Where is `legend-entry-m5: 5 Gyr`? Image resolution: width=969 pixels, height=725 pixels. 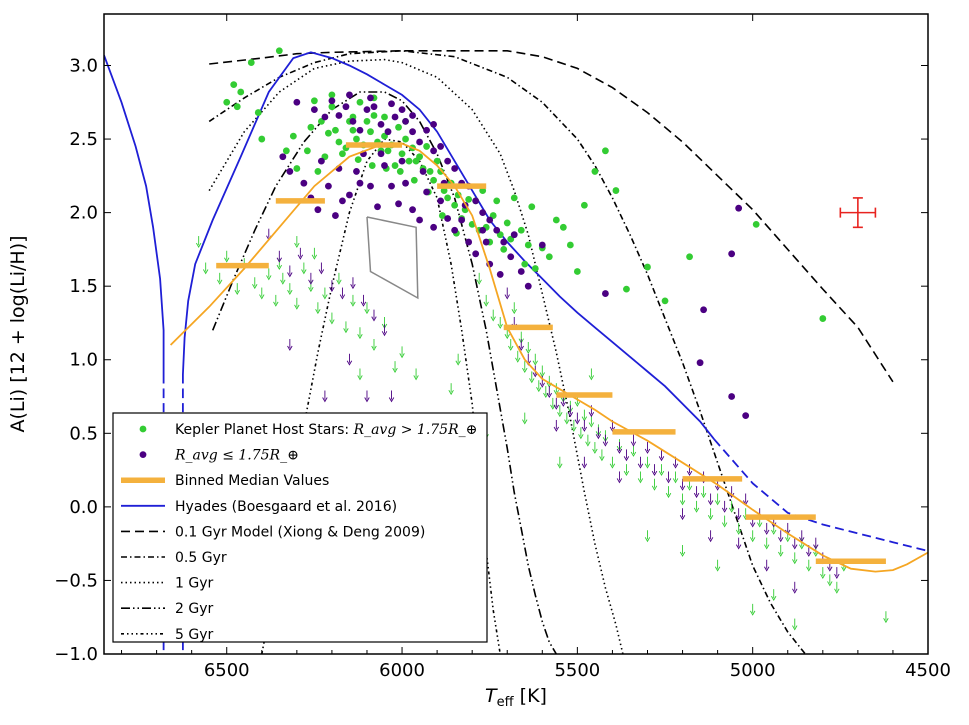
legend-entry-m5: 5 Gyr is located at coordinates (167, 635).